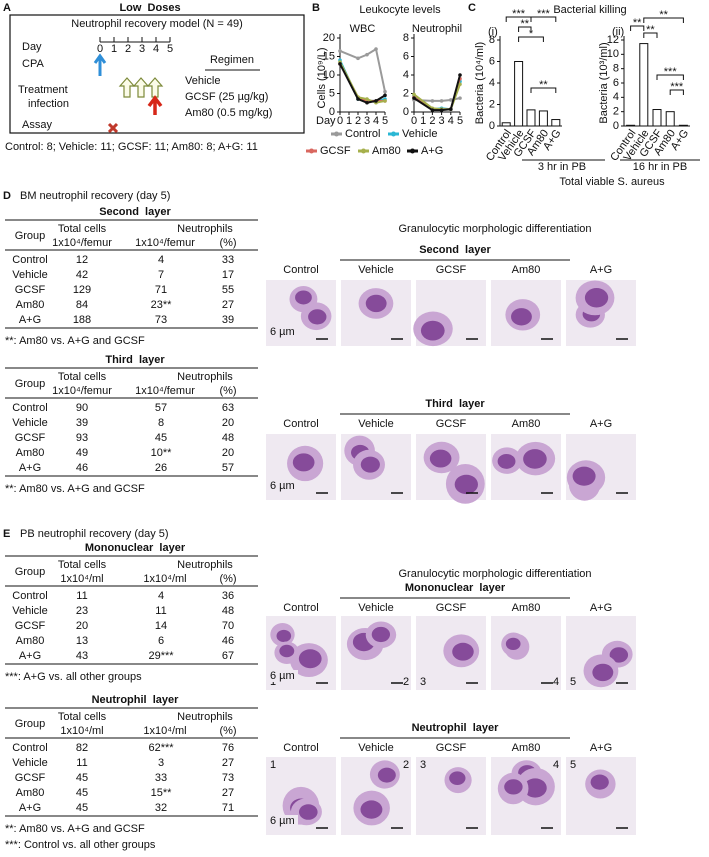 The image size is (709, 857). I want to click on table-title: Third layer, so click(135, 360).